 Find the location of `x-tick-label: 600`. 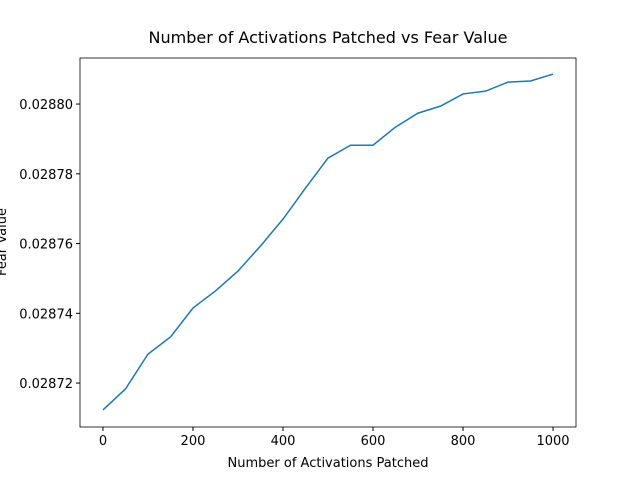

x-tick-label: 600 is located at coordinates (373, 441).